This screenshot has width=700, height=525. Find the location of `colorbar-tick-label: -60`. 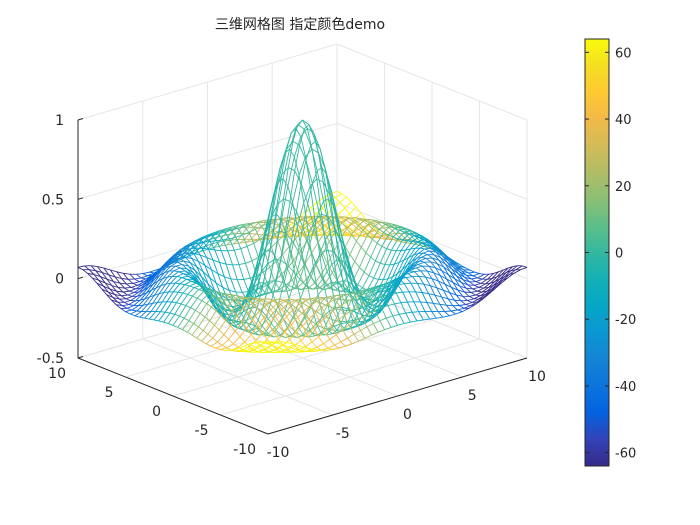

colorbar-tick-label: -60 is located at coordinates (625, 454).